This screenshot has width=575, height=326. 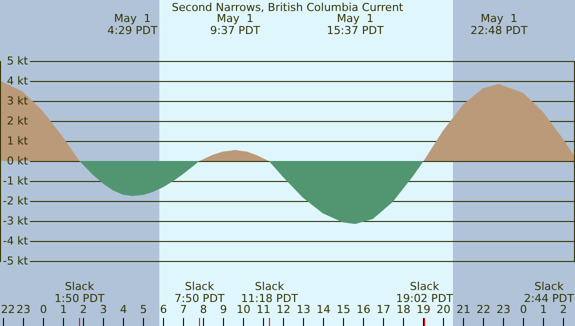 What do you see at coordinates (143, 309) in the screenshot?
I see `x-tick-label: 5` at bounding box center [143, 309].